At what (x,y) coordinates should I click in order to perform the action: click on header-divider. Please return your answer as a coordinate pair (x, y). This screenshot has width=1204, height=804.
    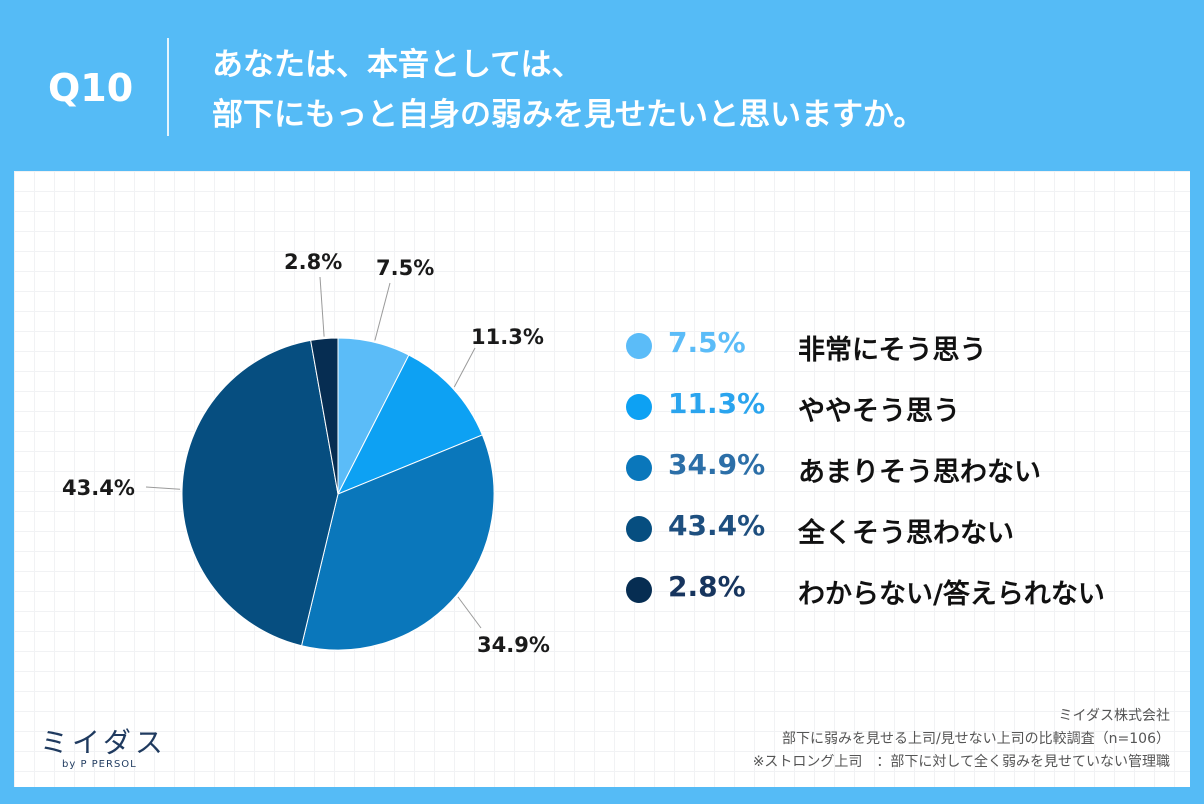
    Looking at the image, I should click on (168, 87).